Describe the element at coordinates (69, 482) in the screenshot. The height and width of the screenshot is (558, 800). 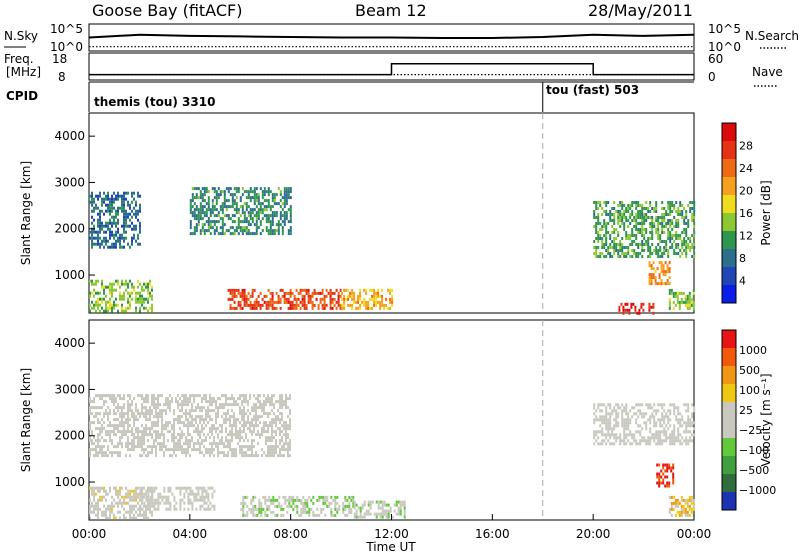
I see `range-tick-label: 1000` at that location.